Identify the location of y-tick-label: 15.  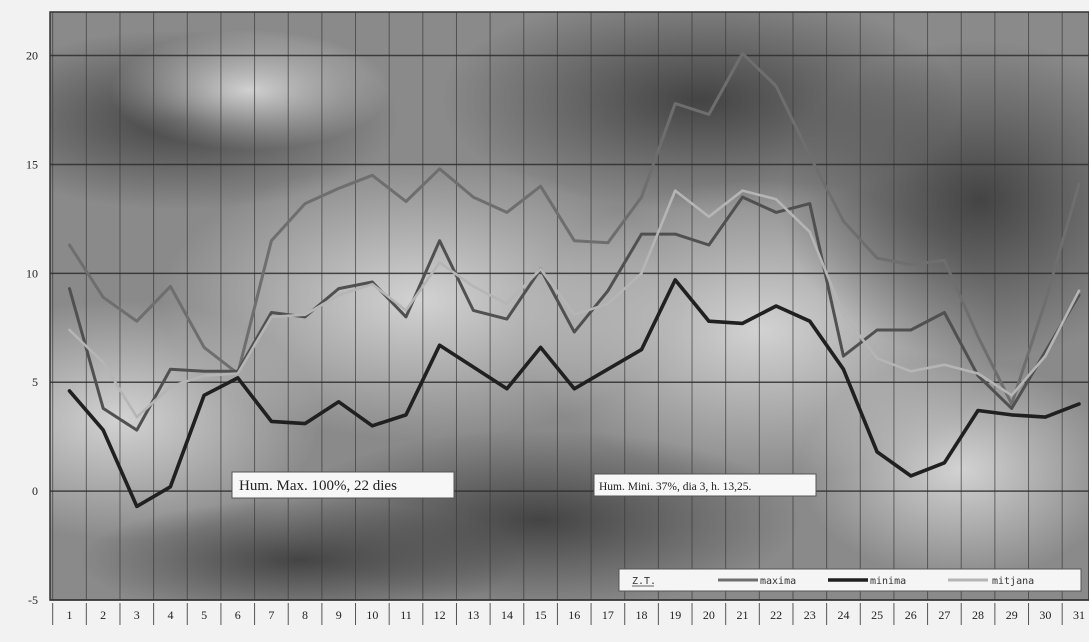
(32, 164).